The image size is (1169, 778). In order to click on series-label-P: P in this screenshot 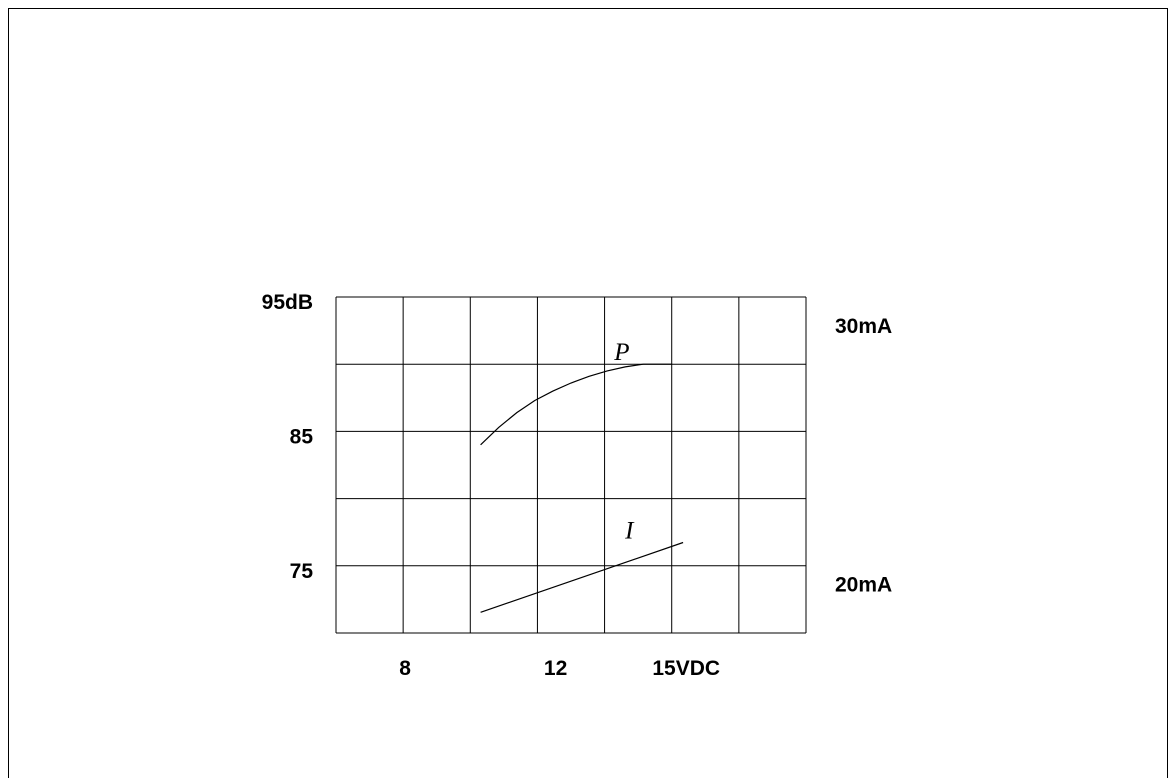, I will do `click(621, 352)`.